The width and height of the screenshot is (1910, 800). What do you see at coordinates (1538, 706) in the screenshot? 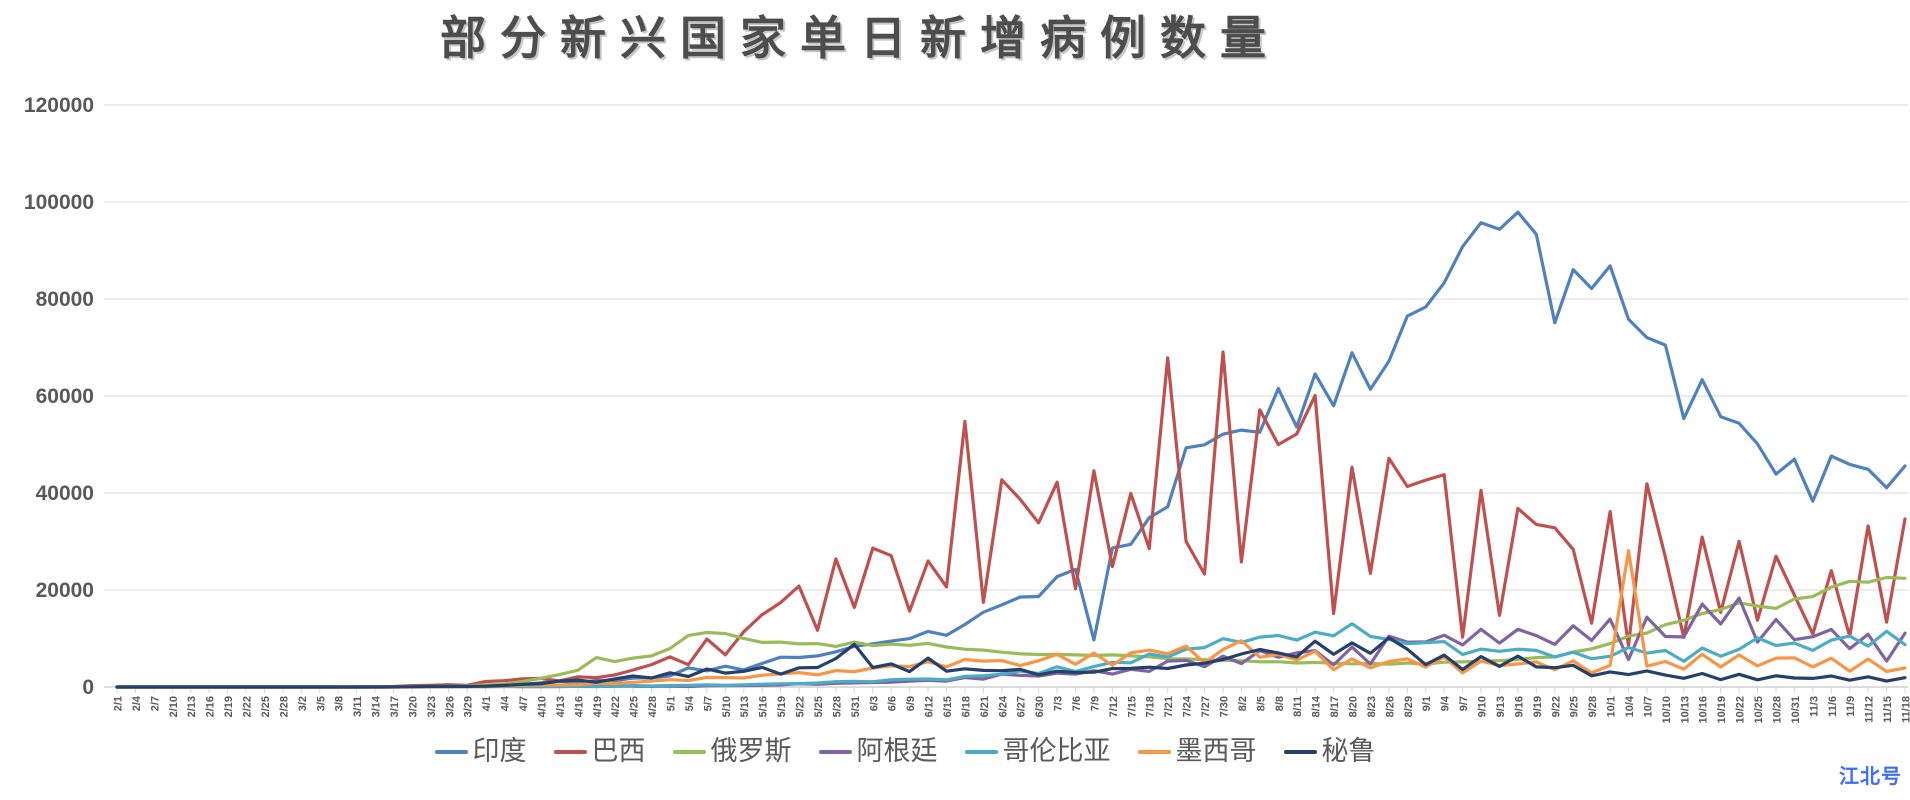
I see `x-axis-label-9-19: 9/19` at bounding box center [1538, 706].